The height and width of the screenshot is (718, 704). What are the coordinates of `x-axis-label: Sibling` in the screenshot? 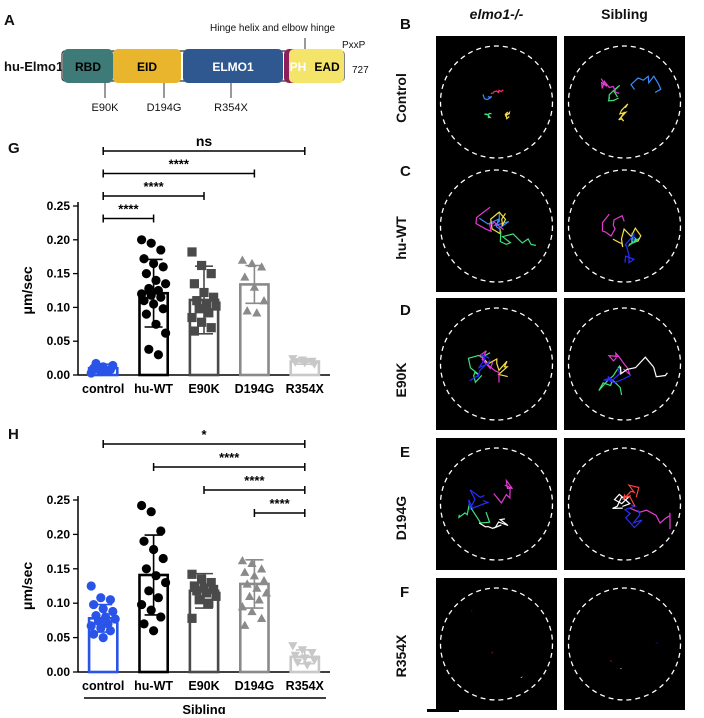 It's located at (203, 708).